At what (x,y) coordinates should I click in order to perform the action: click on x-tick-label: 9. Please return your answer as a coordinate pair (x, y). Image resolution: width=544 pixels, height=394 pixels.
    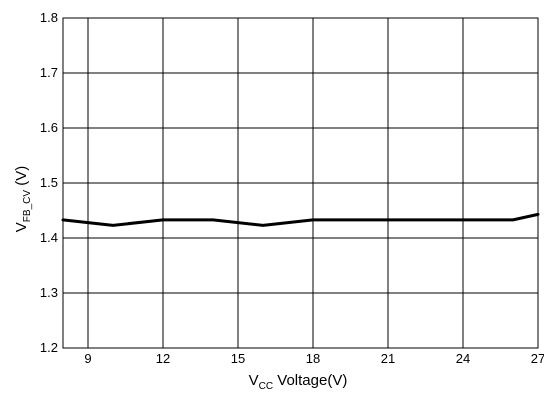
    Looking at the image, I should click on (87, 358).